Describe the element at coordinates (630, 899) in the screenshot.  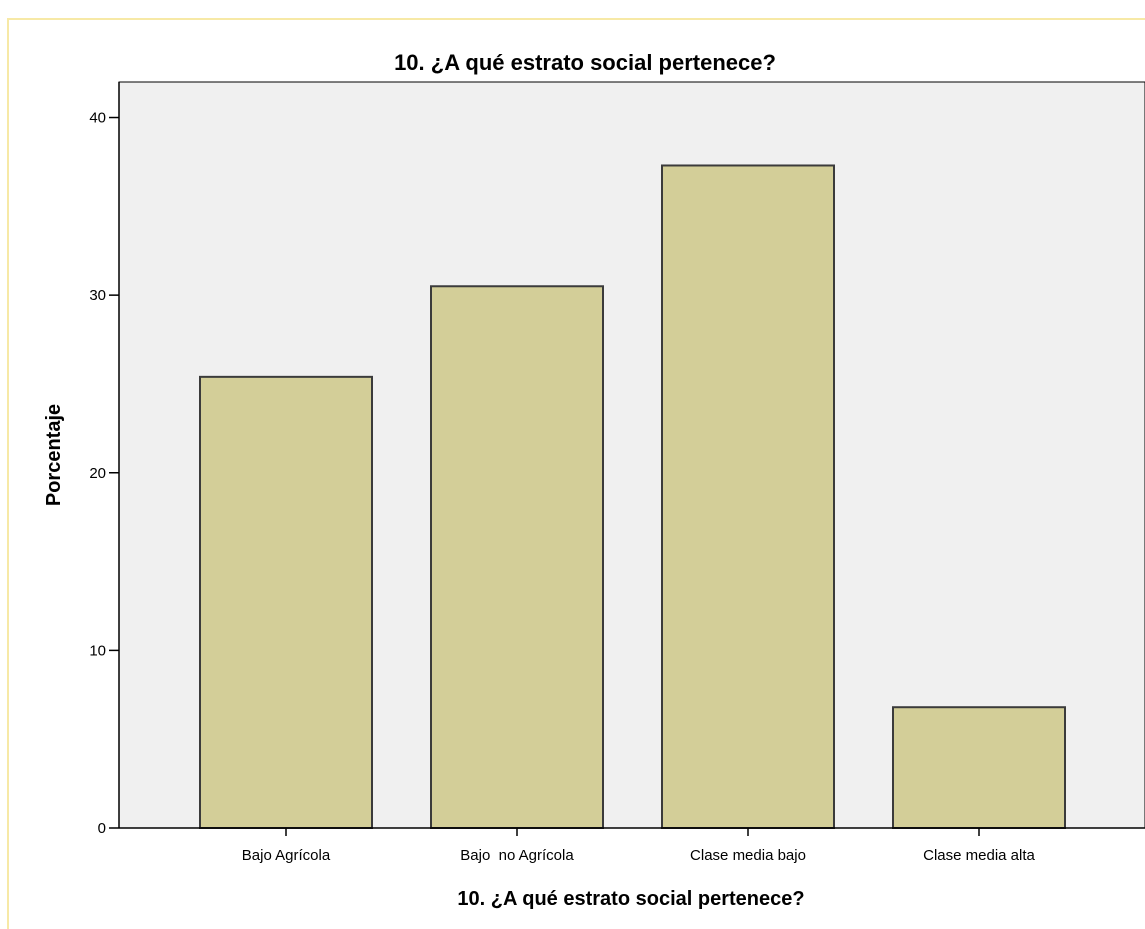
I see `x-axis-title: 10. ¿A qué estrato social pertenece?` at that location.